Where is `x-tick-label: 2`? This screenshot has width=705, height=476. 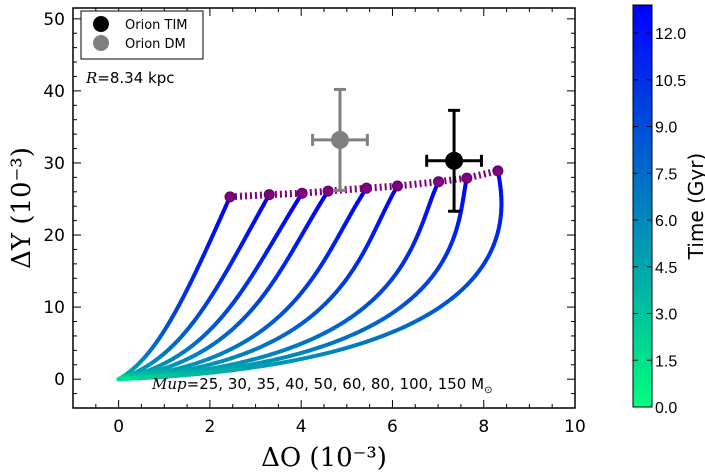
x-tick-label: 2 is located at coordinates (209, 427).